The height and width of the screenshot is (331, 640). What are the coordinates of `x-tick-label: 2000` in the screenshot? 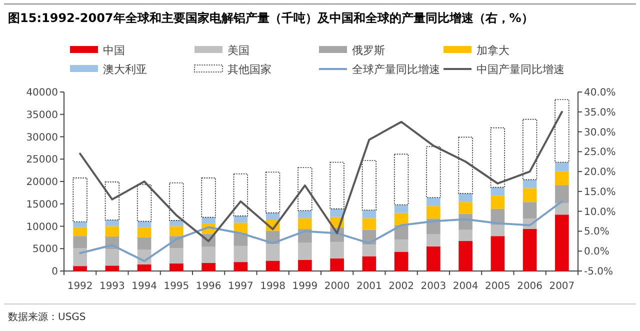 It's located at (337, 286).